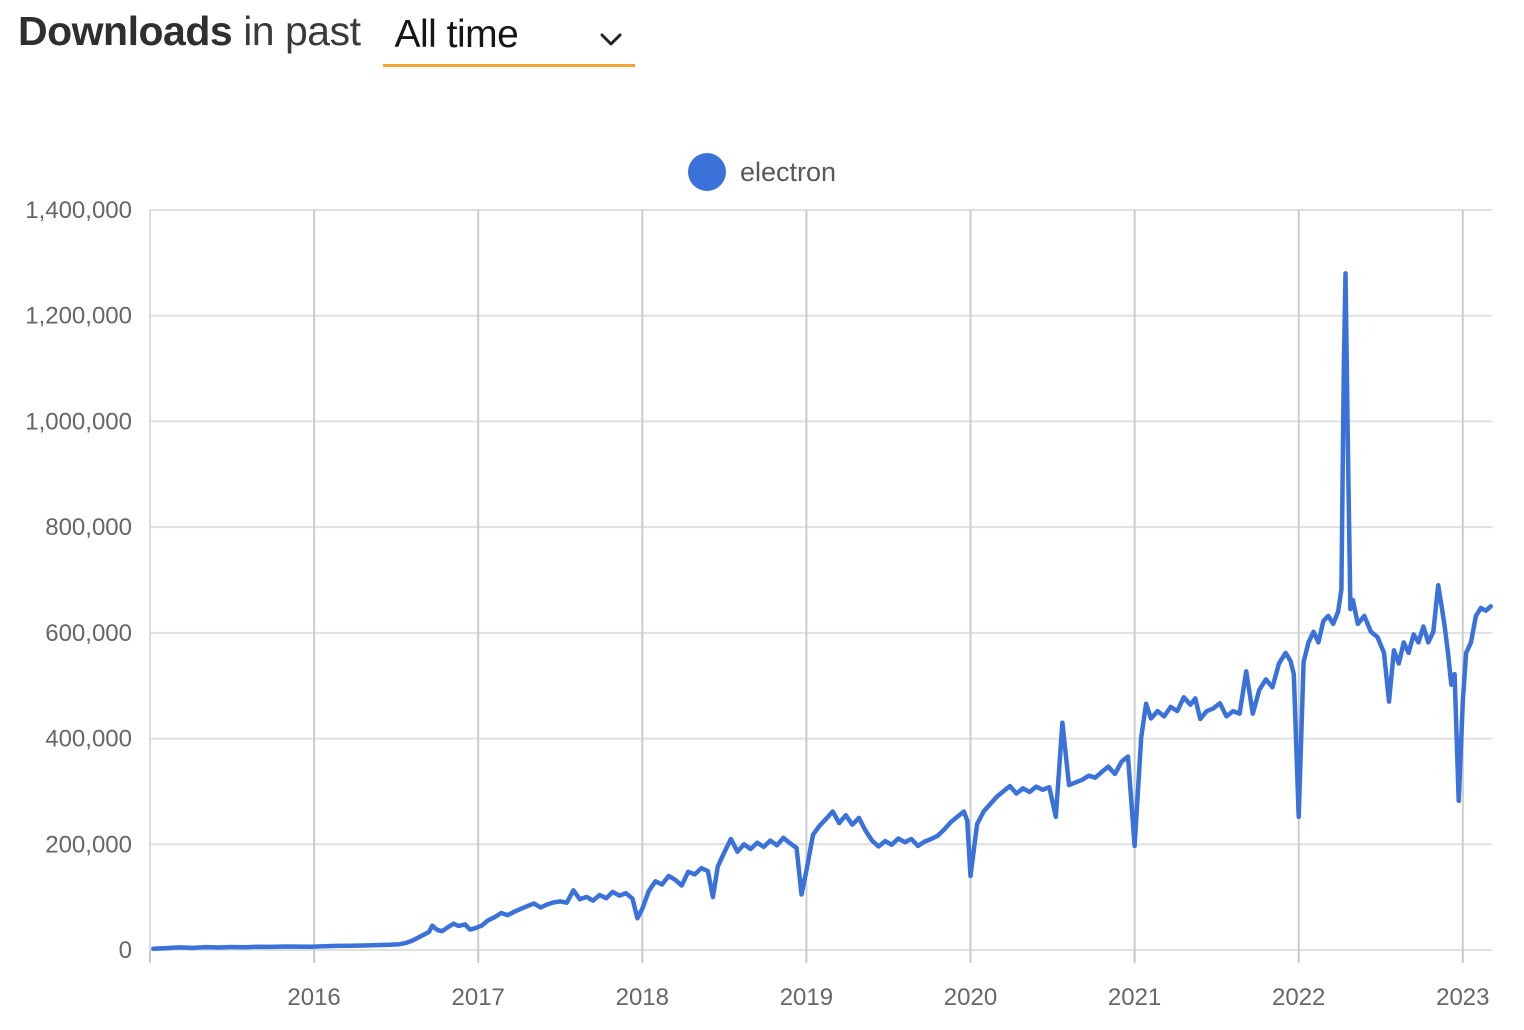 This screenshot has height=1030, width=1524. What do you see at coordinates (302, 31) in the screenshot?
I see `page-title-suffix: in past` at bounding box center [302, 31].